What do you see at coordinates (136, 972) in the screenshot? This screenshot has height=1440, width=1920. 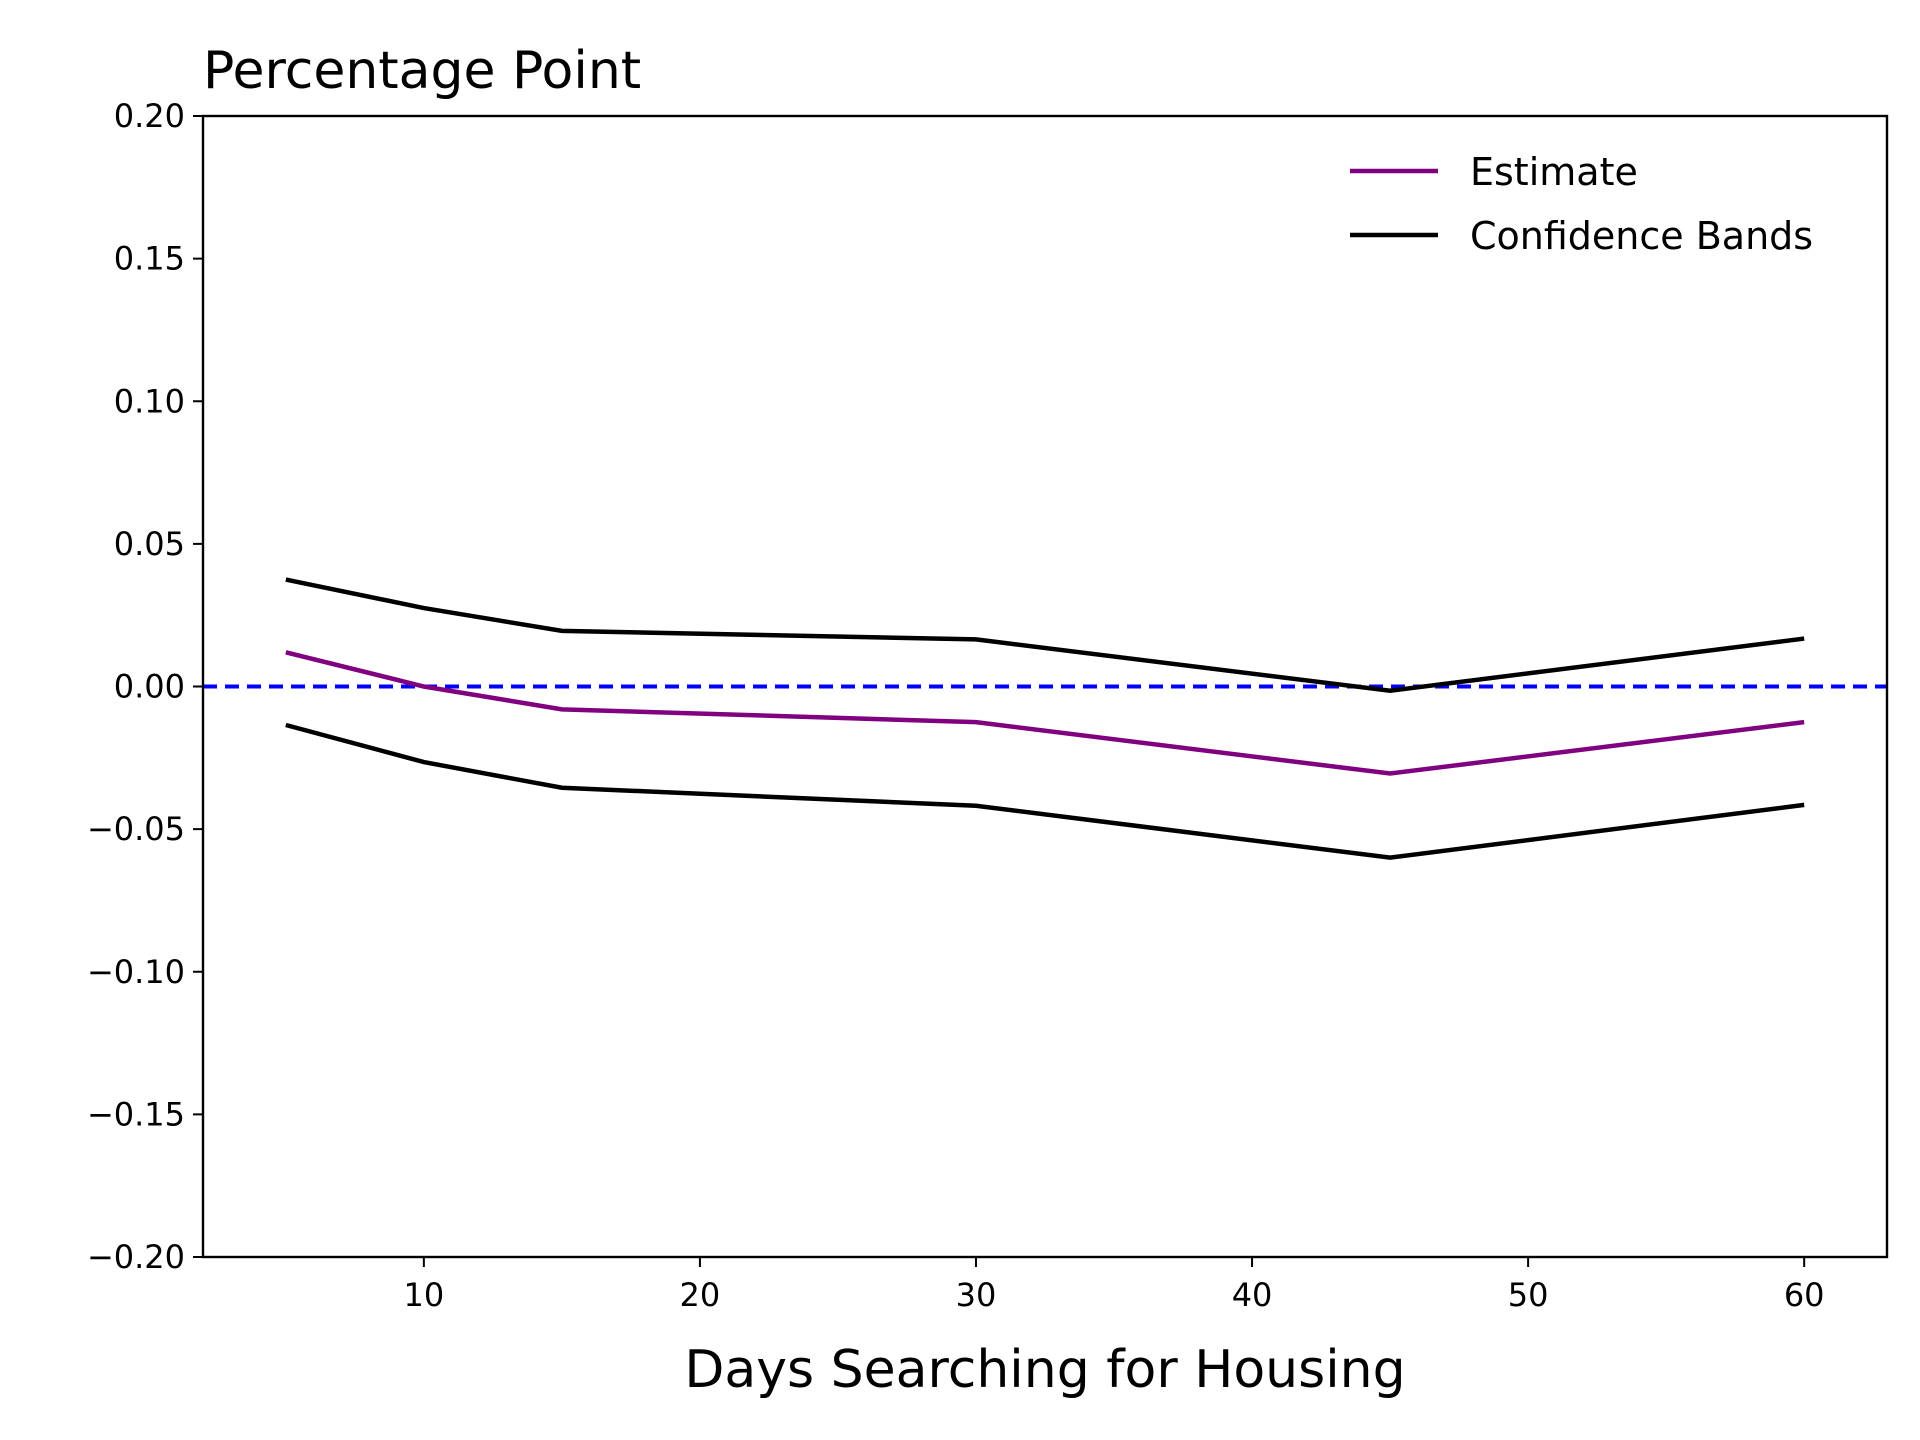 I see `y-tick-label: −0.10` at bounding box center [136, 972].